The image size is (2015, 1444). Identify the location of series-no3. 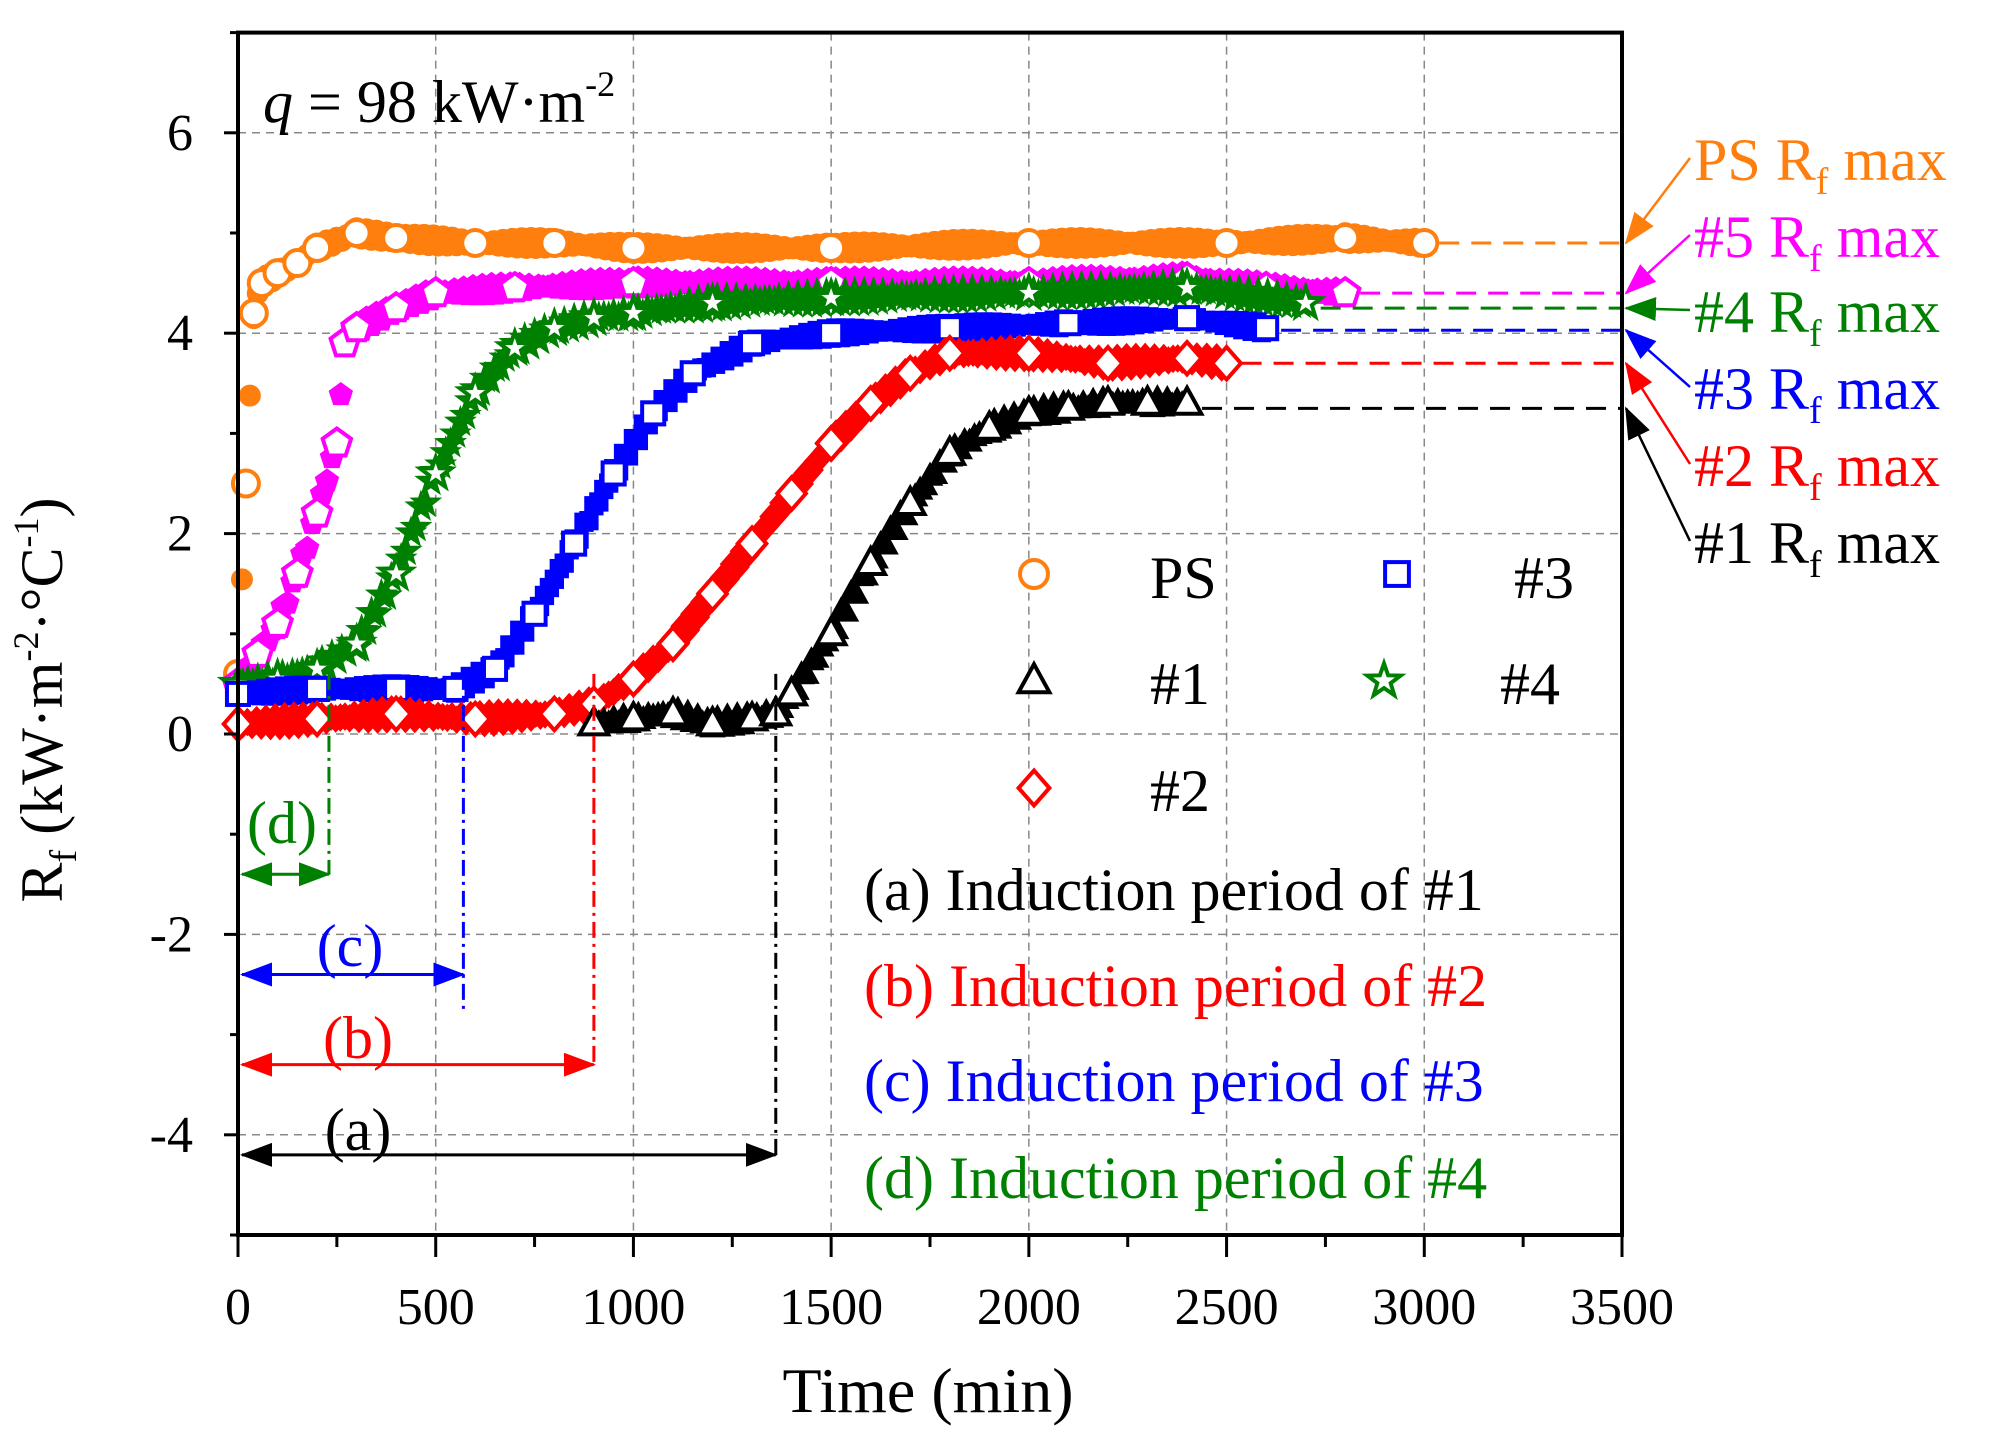
(752, 506).